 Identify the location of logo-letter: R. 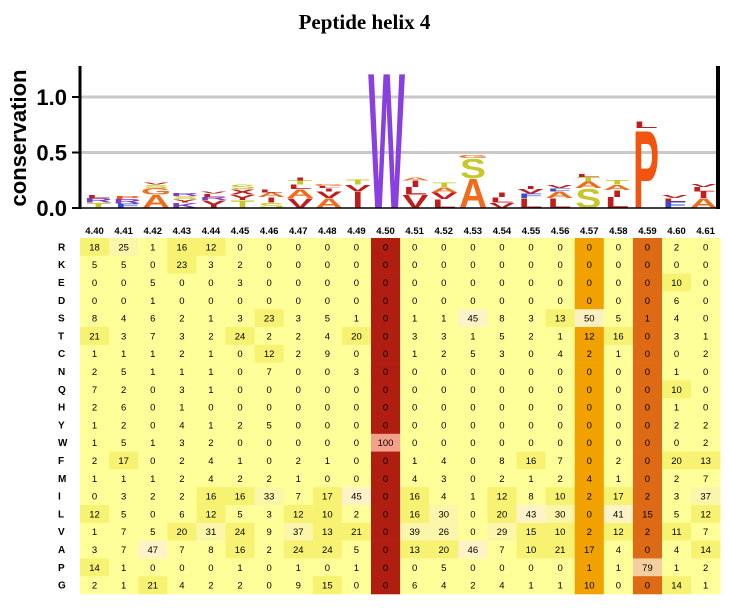
(127, 201).